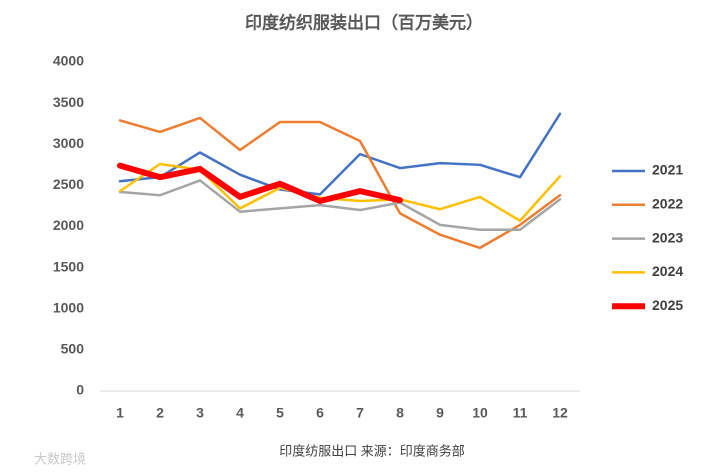 This screenshot has width=726, height=472. I want to click on legend-label: 2025, so click(667, 305).